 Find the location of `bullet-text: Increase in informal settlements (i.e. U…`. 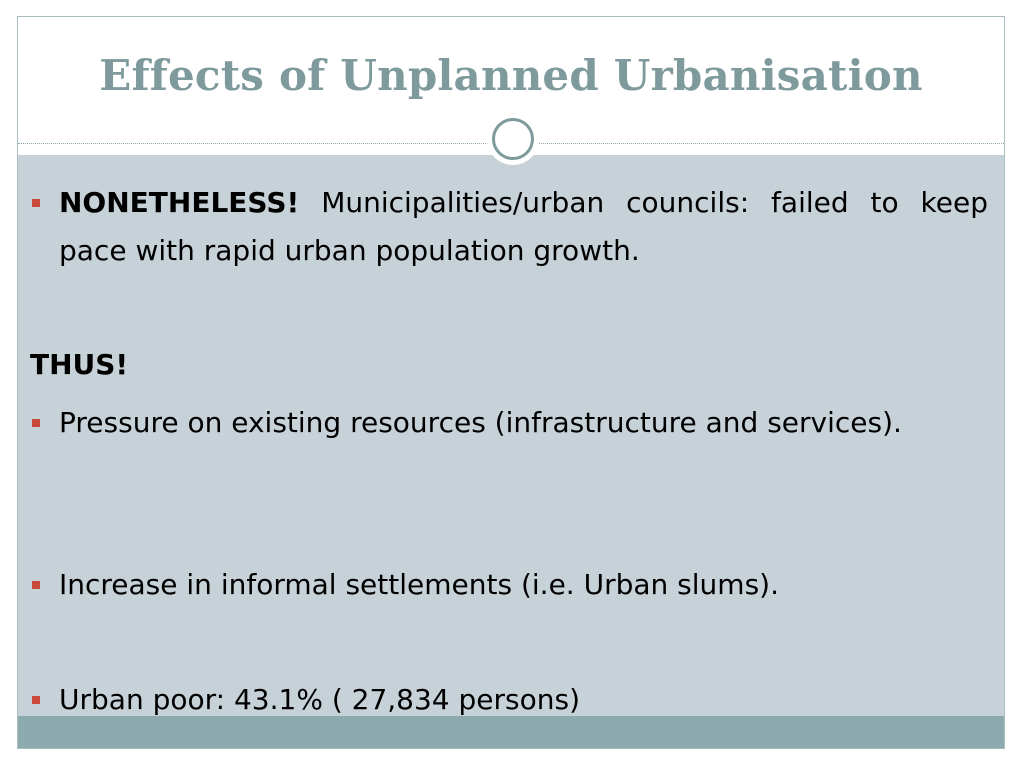

bullet-text: Increase in informal settlements (i.e. U… is located at coordinates (419, 584).